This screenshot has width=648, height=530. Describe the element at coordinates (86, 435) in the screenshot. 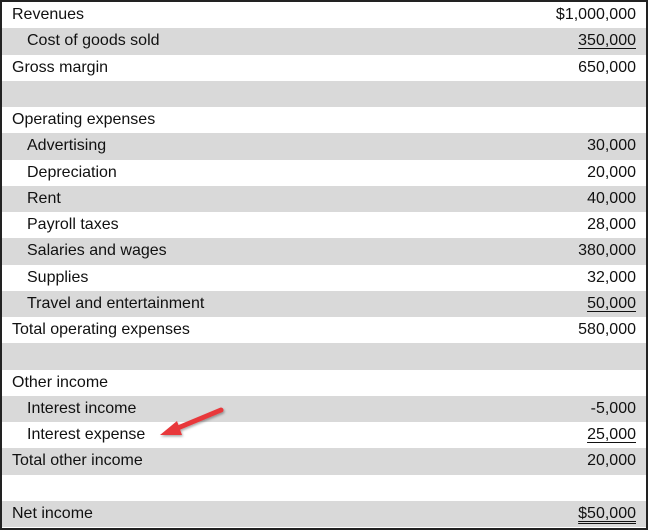

I see `row-label: Interest expense` at that location.